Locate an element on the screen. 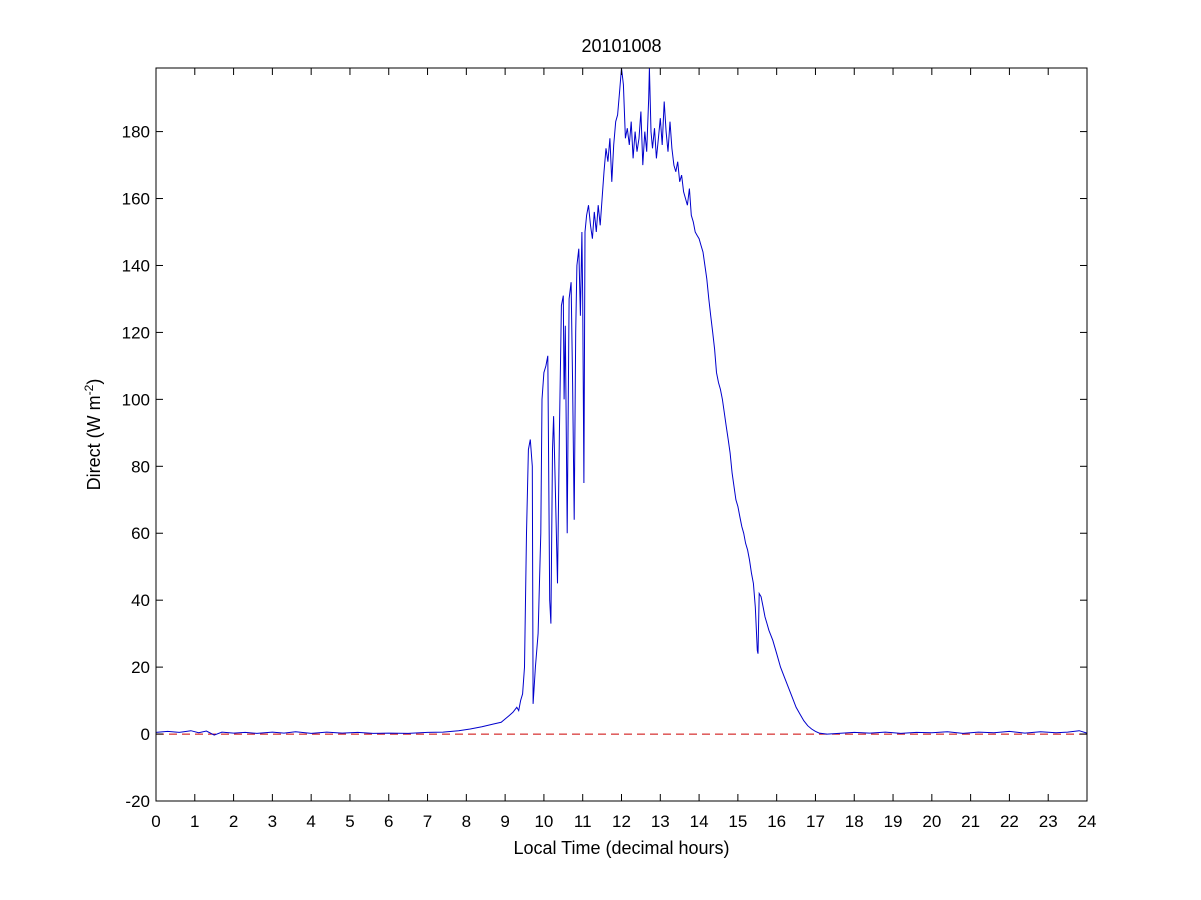  y-axis-label-superscript: -2 is located at coordinates (89, 389).